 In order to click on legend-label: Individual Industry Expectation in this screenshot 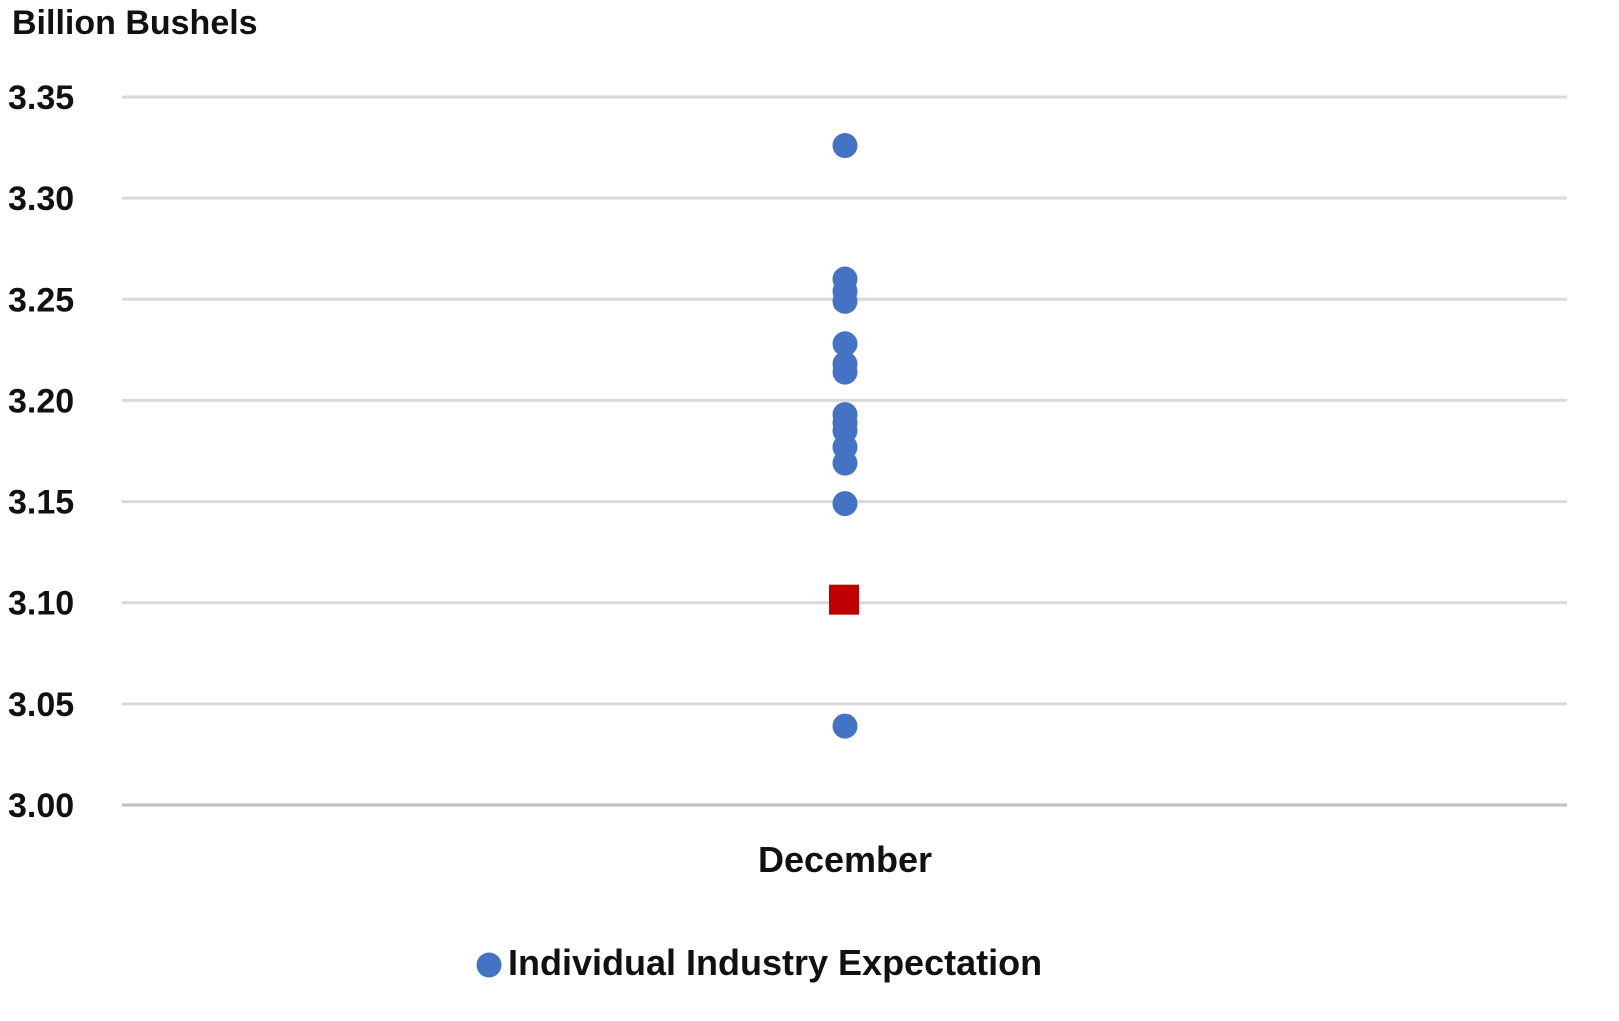, I will do `click(775, 962)`.